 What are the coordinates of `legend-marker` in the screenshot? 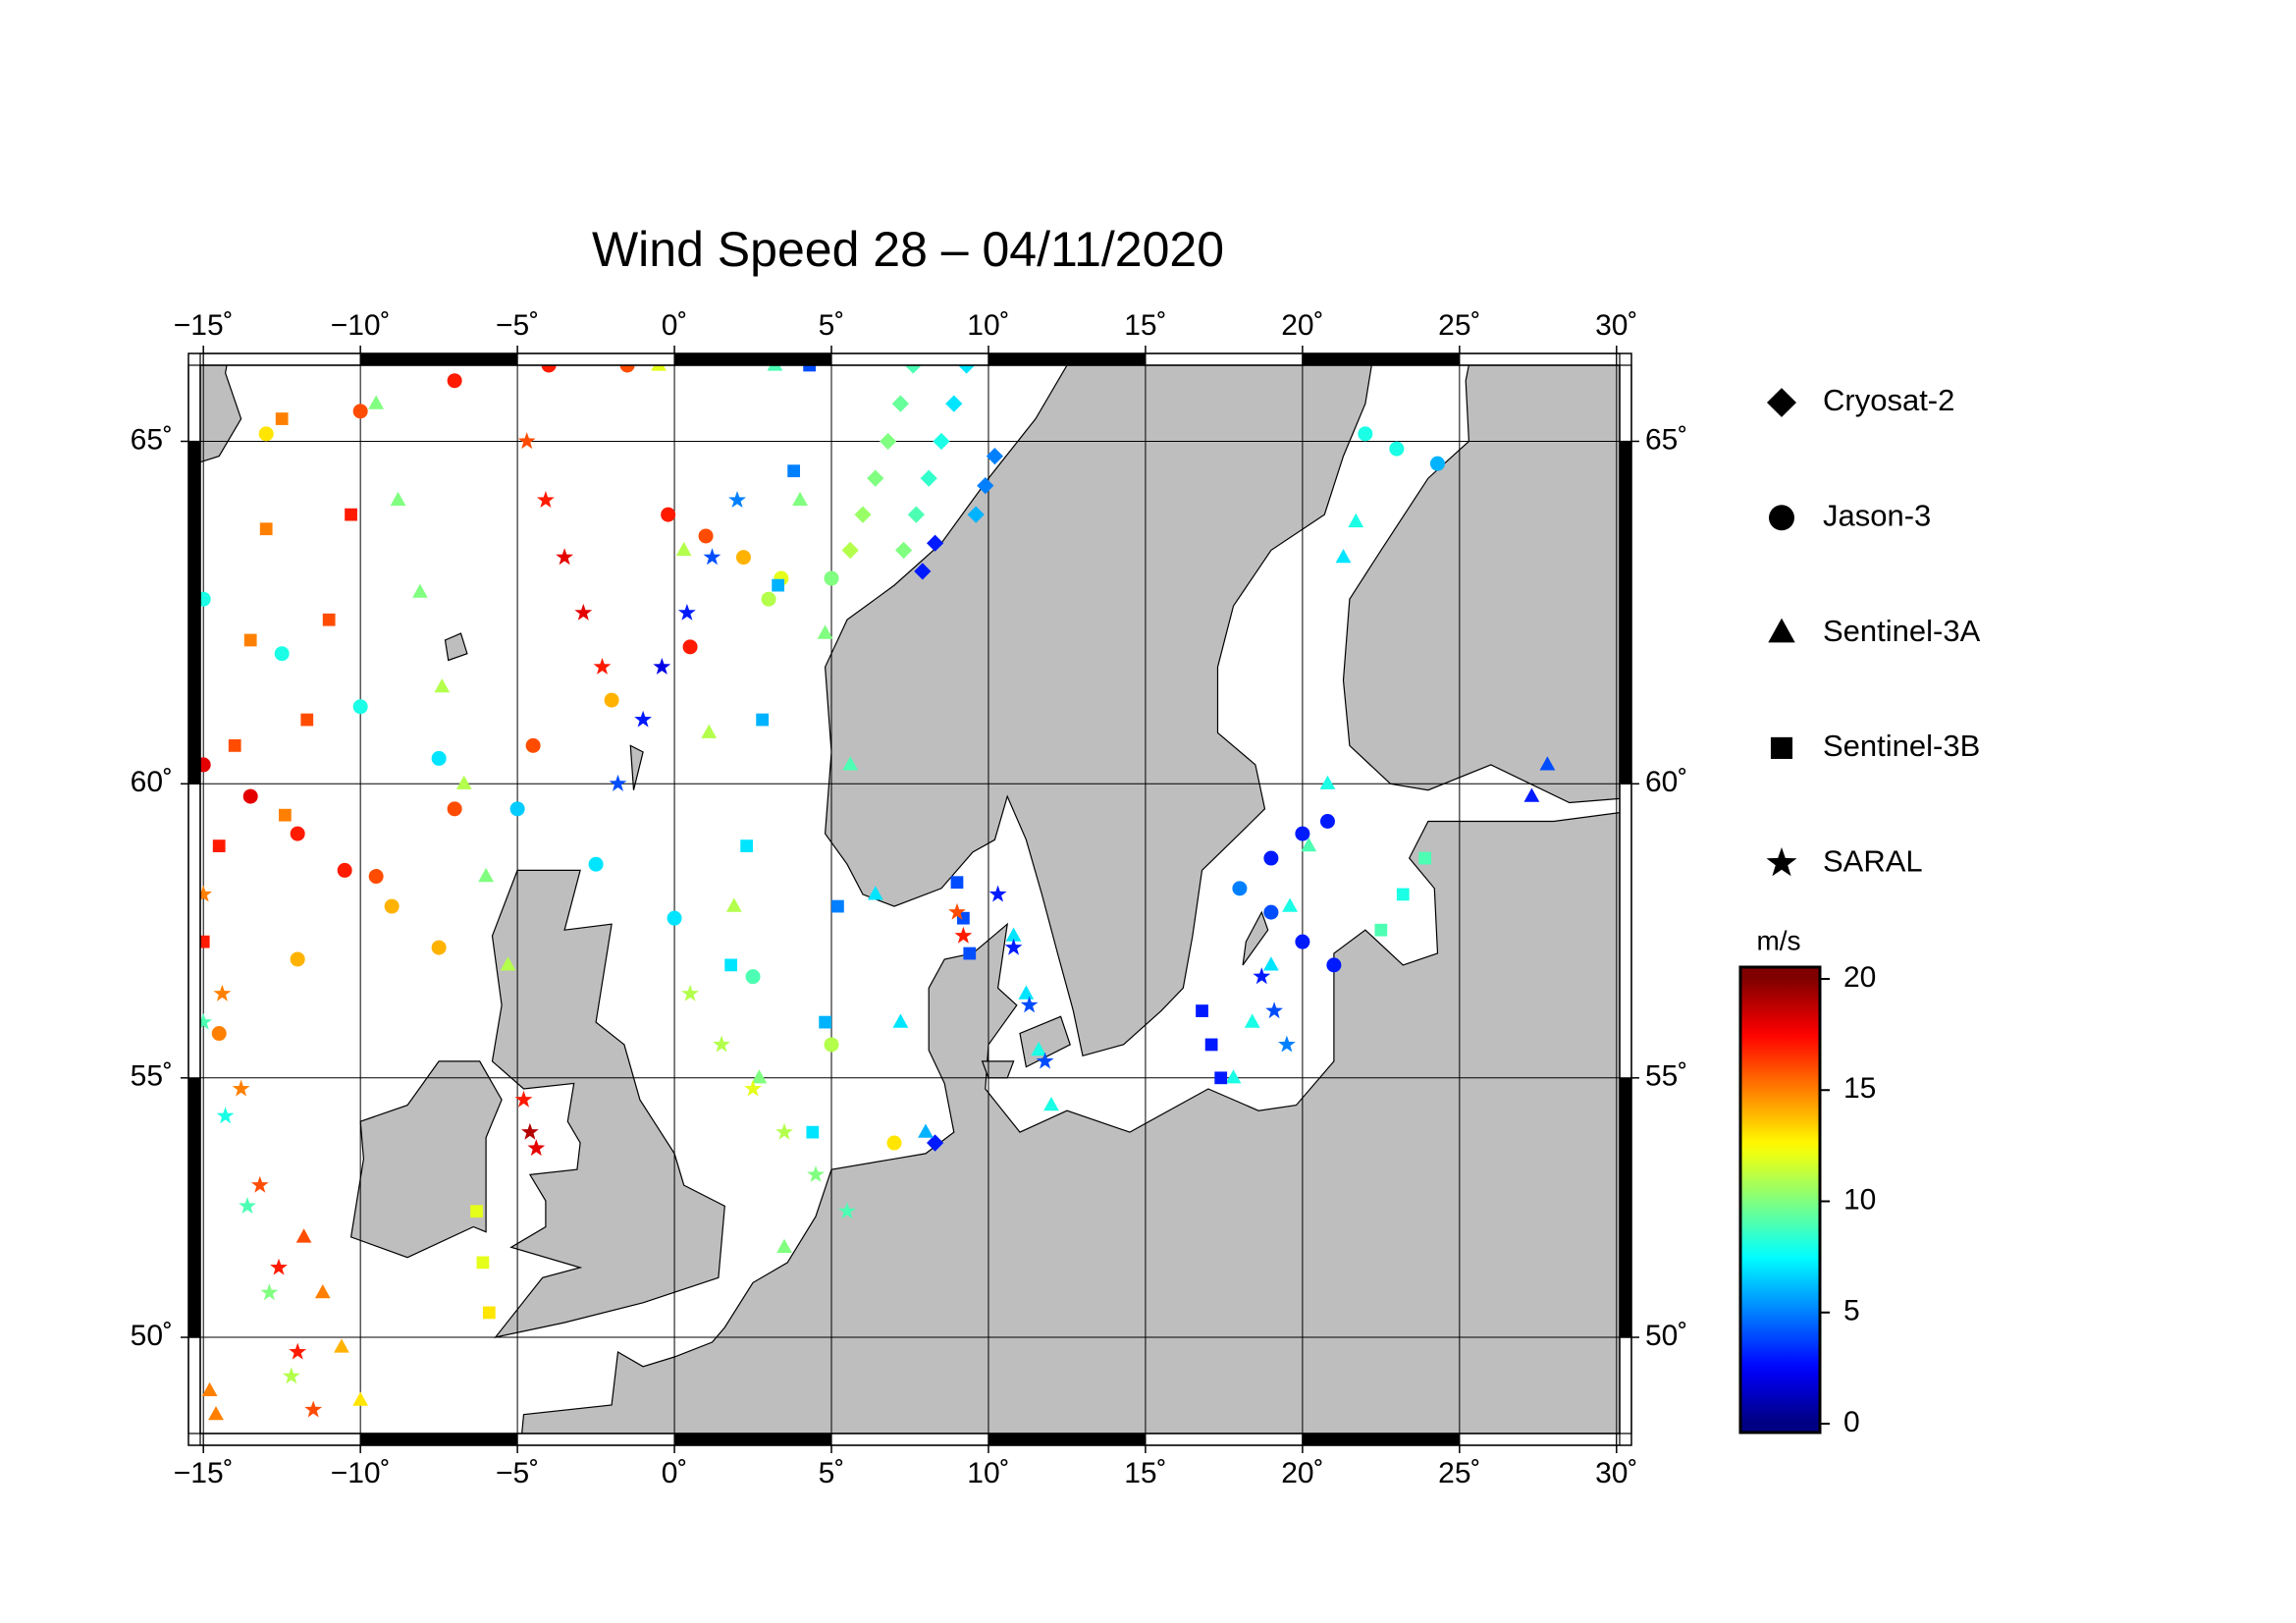 It's located at (1781, 862).